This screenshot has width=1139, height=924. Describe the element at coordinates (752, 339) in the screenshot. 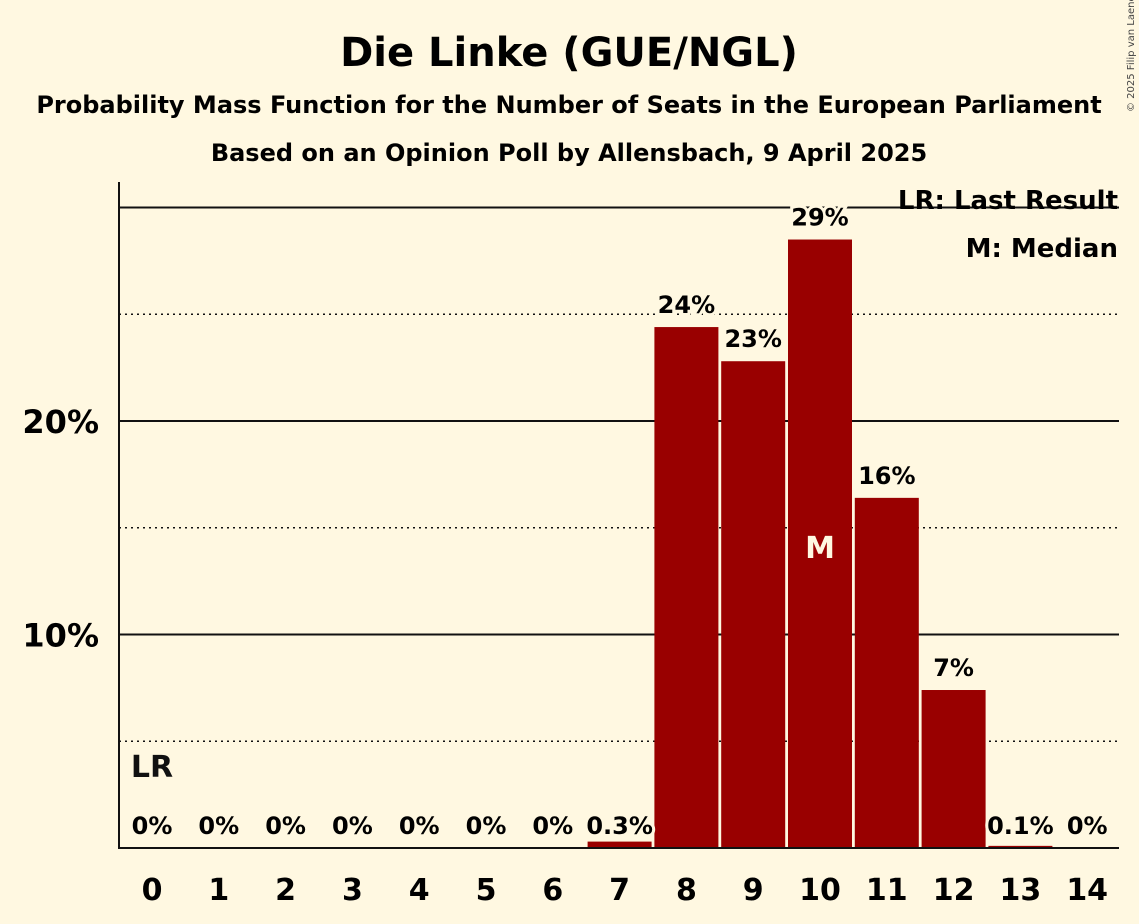

I see `value-label-9: 23%` at that location.